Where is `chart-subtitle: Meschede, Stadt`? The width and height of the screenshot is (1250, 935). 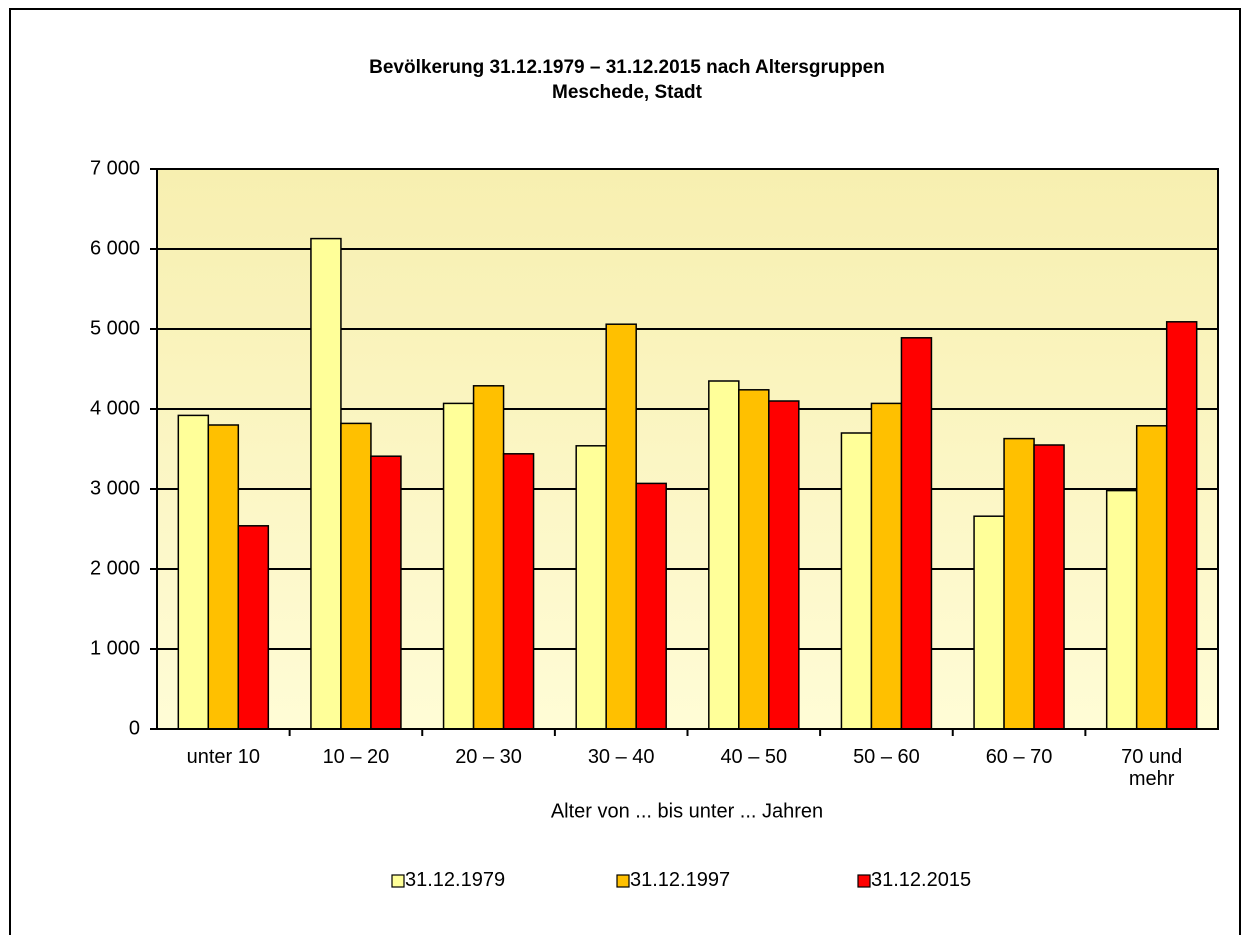
chart-subtitle: Meschede, Stadt is located at coordinates (627, 92).